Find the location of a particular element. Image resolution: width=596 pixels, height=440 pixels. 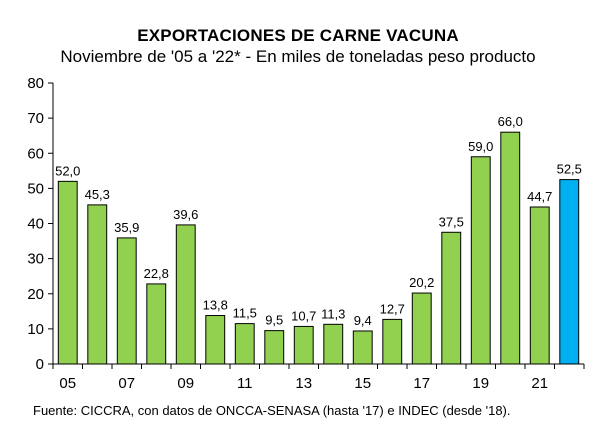

x-axis-ticks: 05 07 09 11 13 15 17 19 21 is located at coordinates (318, 378).